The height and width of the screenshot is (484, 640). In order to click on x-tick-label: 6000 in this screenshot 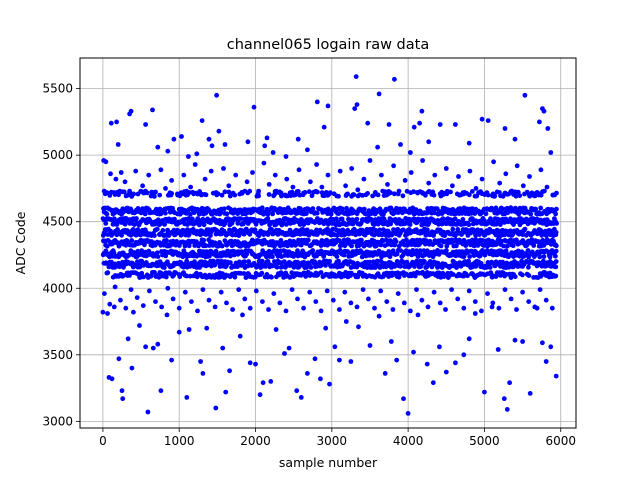, I will do `click(560, 441)`.